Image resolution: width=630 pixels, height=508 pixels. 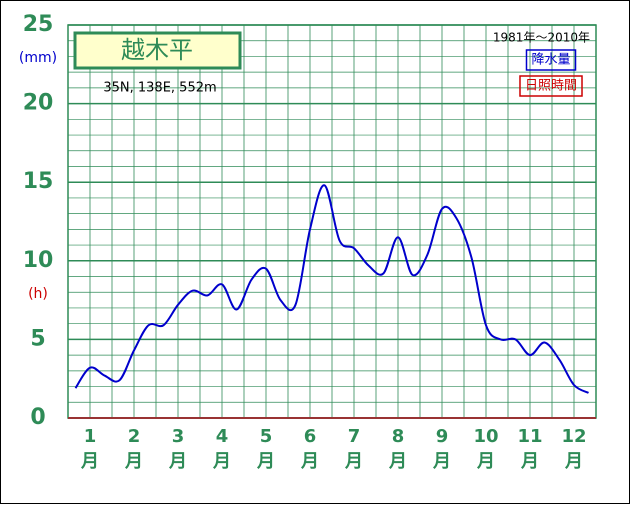 What do you see at coordinates (541, 38) in the screenshot?
I see `period: 1981年〜2010年` at bounding box center [541, 38].